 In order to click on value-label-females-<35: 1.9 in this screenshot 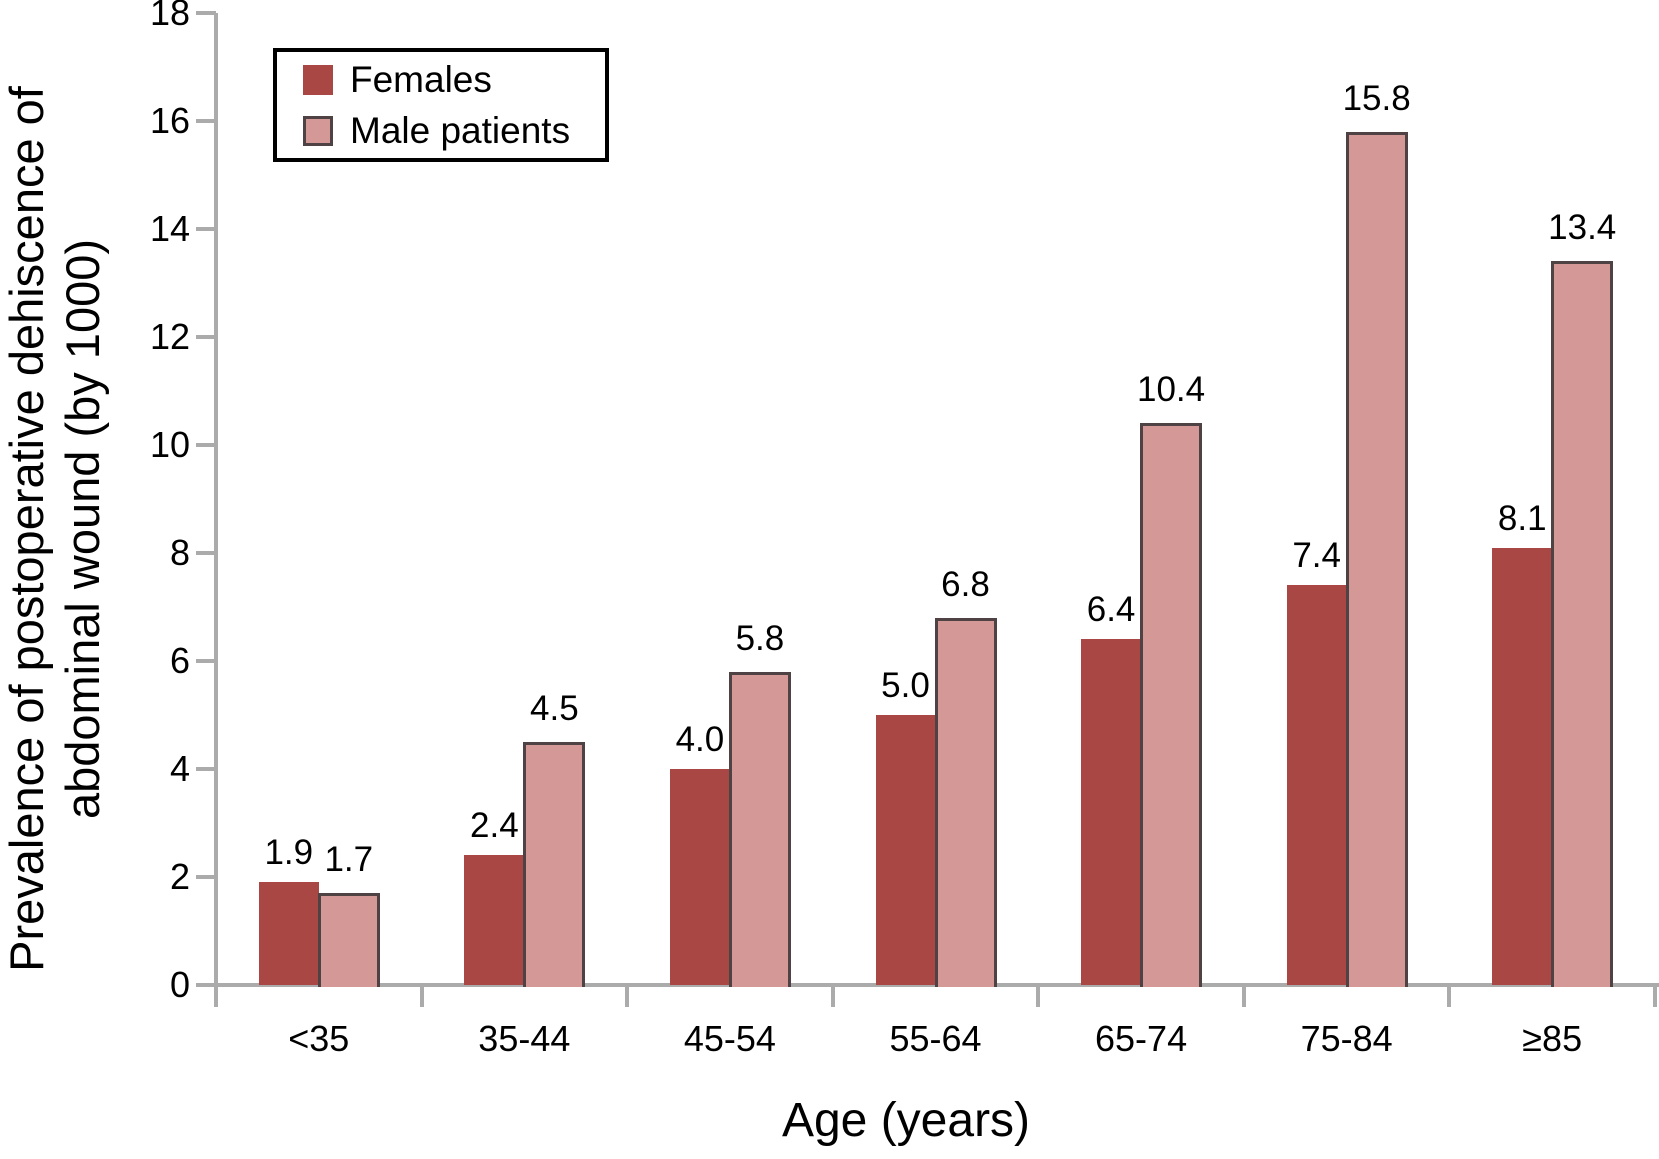, I will do `click(289, 853)`.